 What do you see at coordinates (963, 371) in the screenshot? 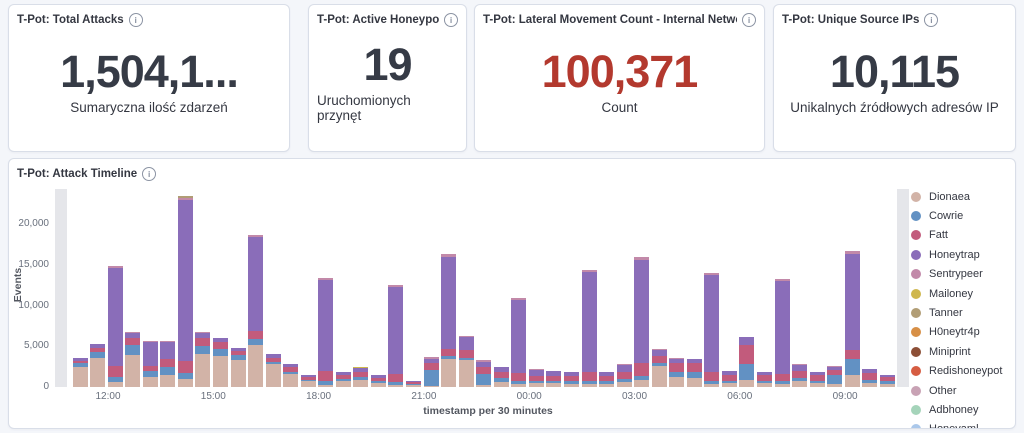
I see `legend-item: Redishoneypot` at bounding box center [963, 371].